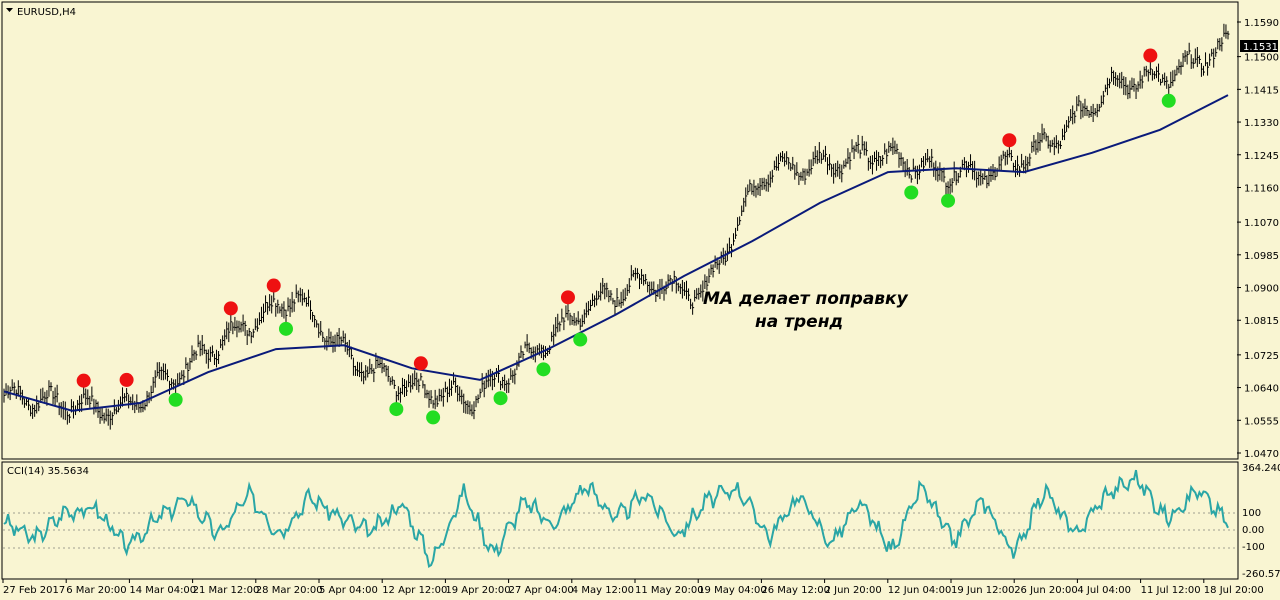 The height and width of the screenshot is (600, 1280). I want to click on symbol-dropdown-icon, so click(9, 10).